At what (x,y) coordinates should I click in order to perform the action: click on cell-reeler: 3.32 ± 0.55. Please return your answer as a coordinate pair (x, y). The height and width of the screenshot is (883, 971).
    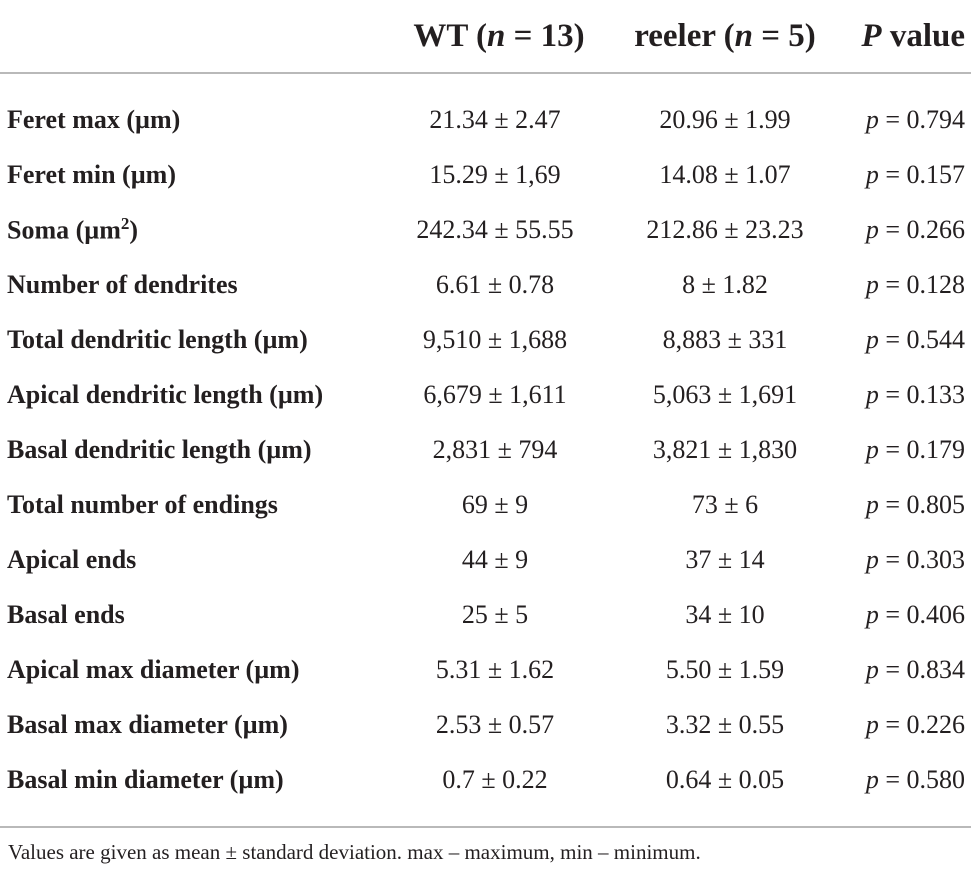
    Looking at the image, I should click on (725, 724).